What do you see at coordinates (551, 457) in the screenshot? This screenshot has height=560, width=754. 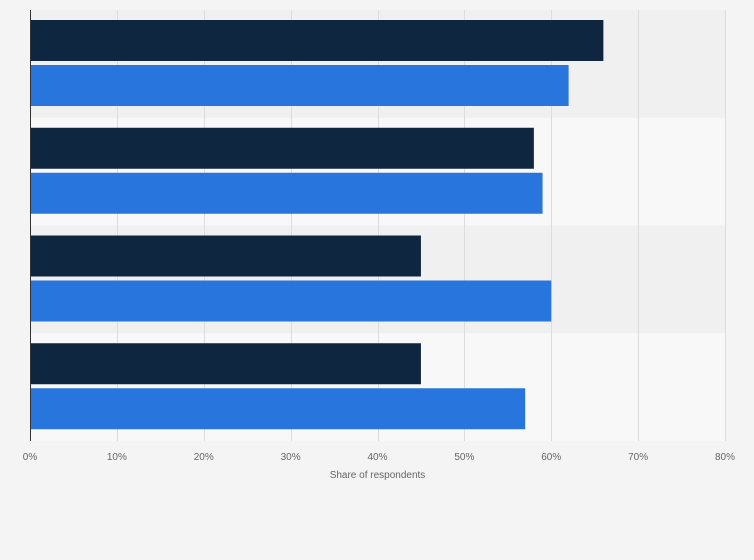 I see `x-tick-label: 60%` at bounding box center [551, 457].